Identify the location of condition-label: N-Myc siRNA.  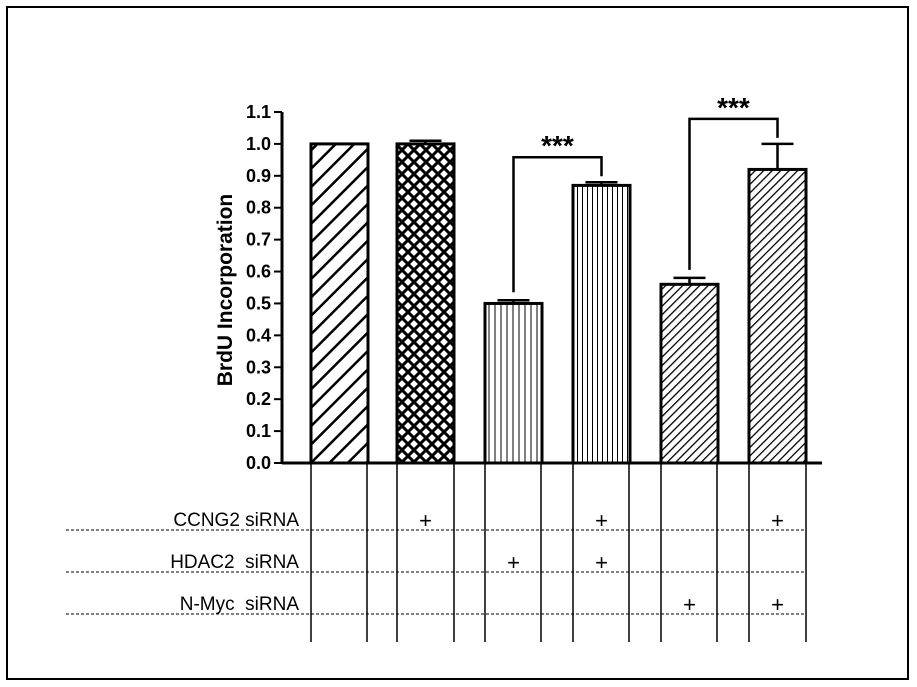
(240, 604).